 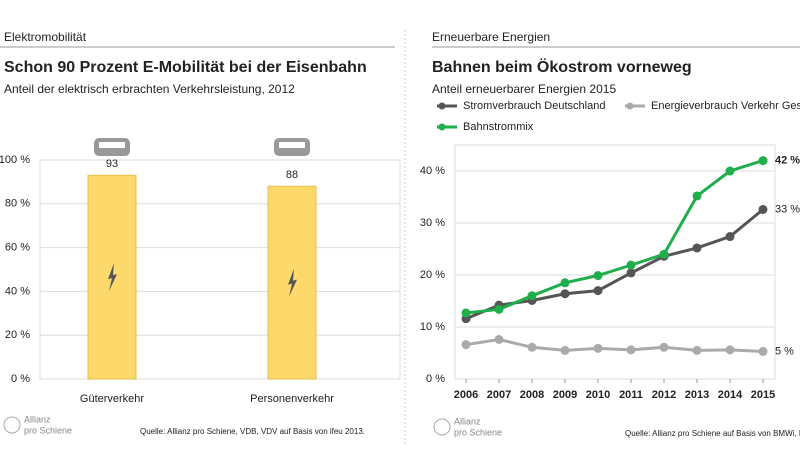 I want to click on x-tick-label: 2007, so click(x=499, y=395).